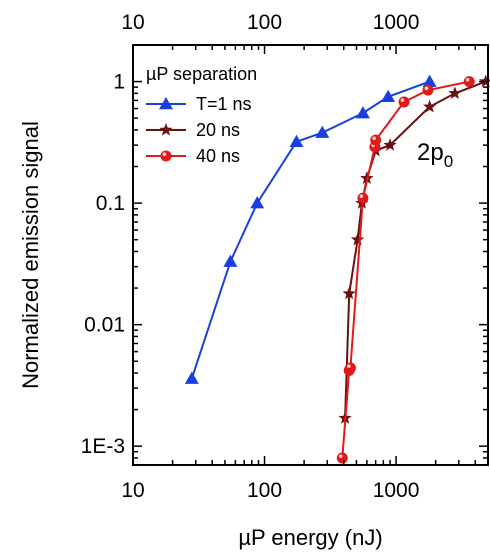 The width and height of the screenshot is (490, 554). I want to click on y-axis-title: Normalized emission signal, so click(30, 255).